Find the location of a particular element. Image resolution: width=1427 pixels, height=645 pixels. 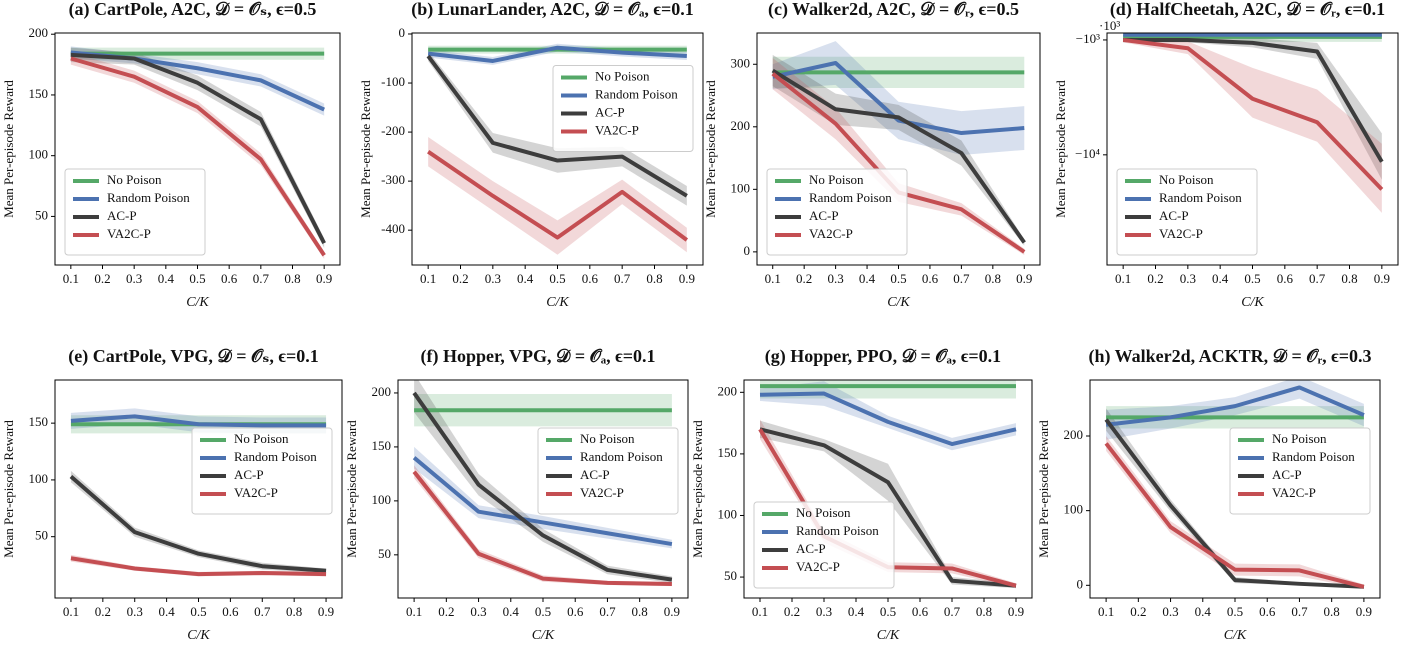

panel-title: (b) LunarLander, A2C, 𝒟 = 𝒪ₐ, ϵ=0.1 is located at coordinates (552, 10).